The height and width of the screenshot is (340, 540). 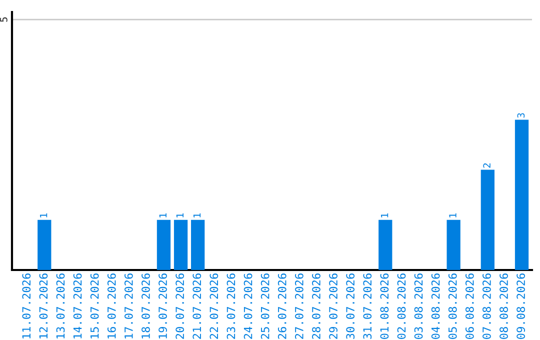 I want to click on x-tick-label: 31.07.2026, so click(x=367, y=306).